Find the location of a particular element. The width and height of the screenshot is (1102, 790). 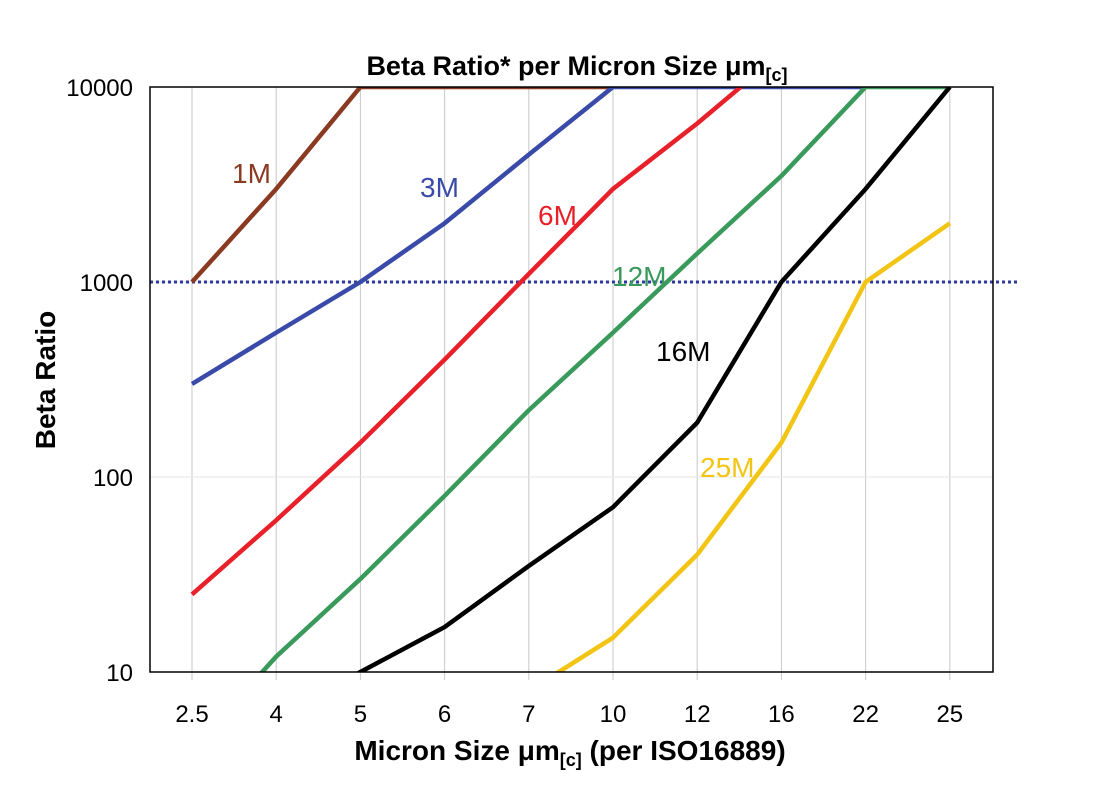

x-tick-label: 5 is located at coordinates (360, 714).